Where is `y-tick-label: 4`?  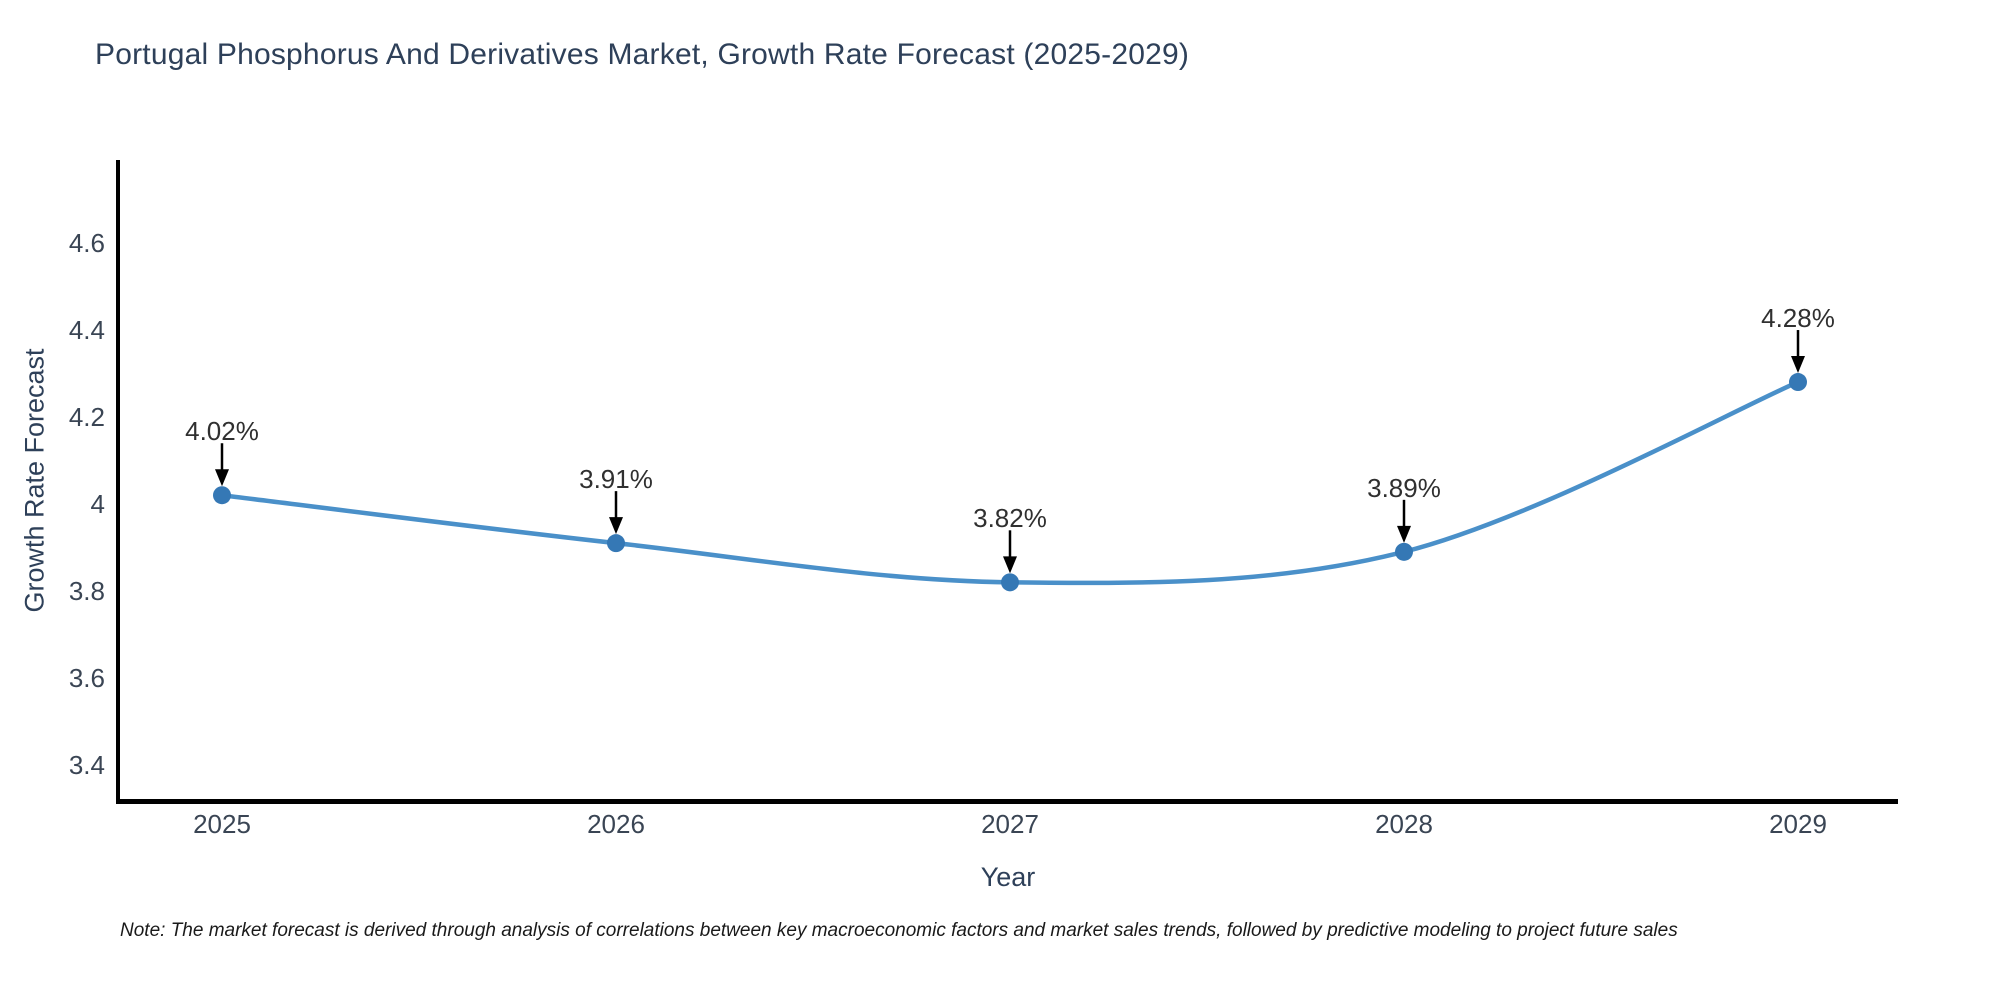 y-tick-label: 4 is located at coordinates (97, 503).